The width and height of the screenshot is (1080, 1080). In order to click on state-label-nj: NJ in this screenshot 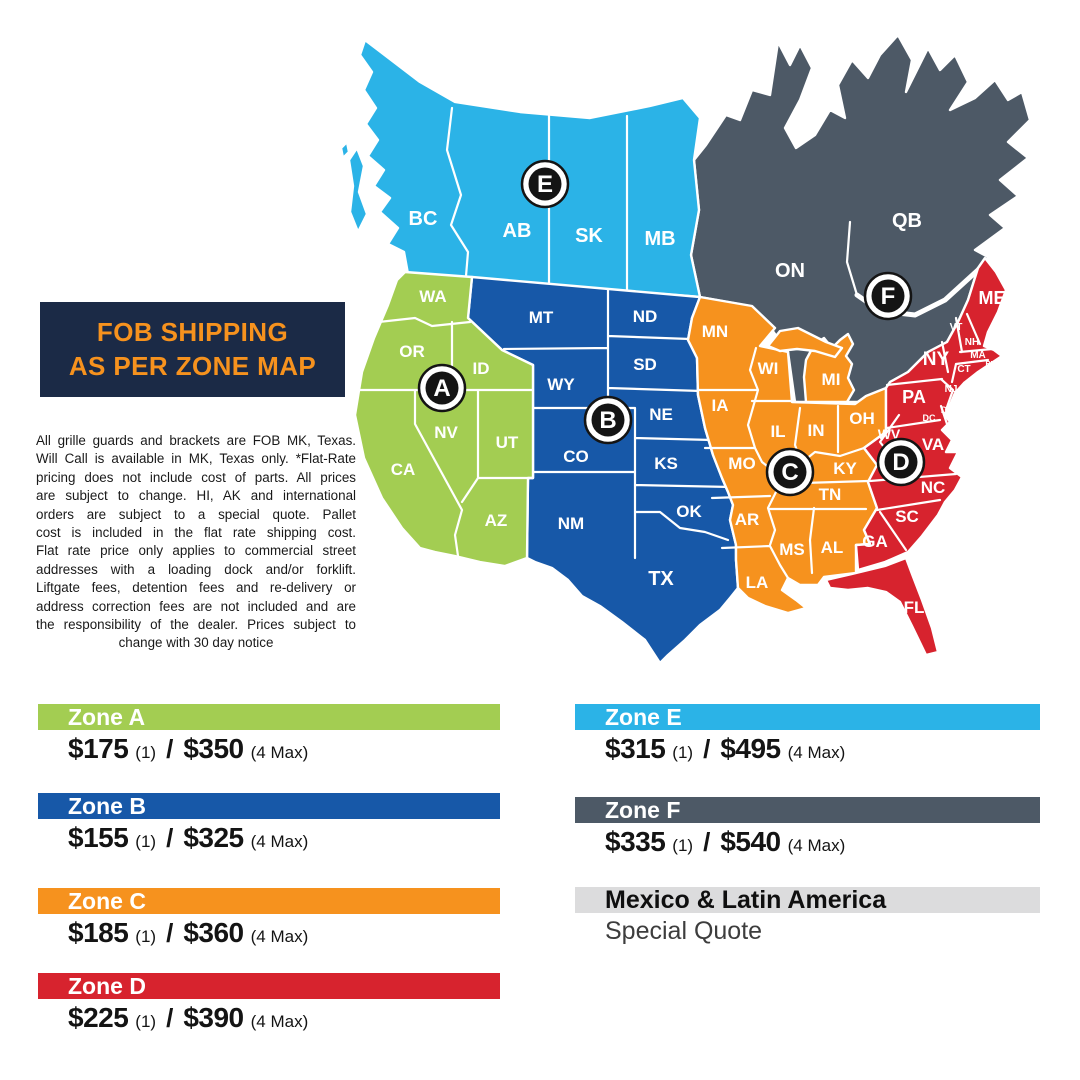, I will do `click(951, 389)`.